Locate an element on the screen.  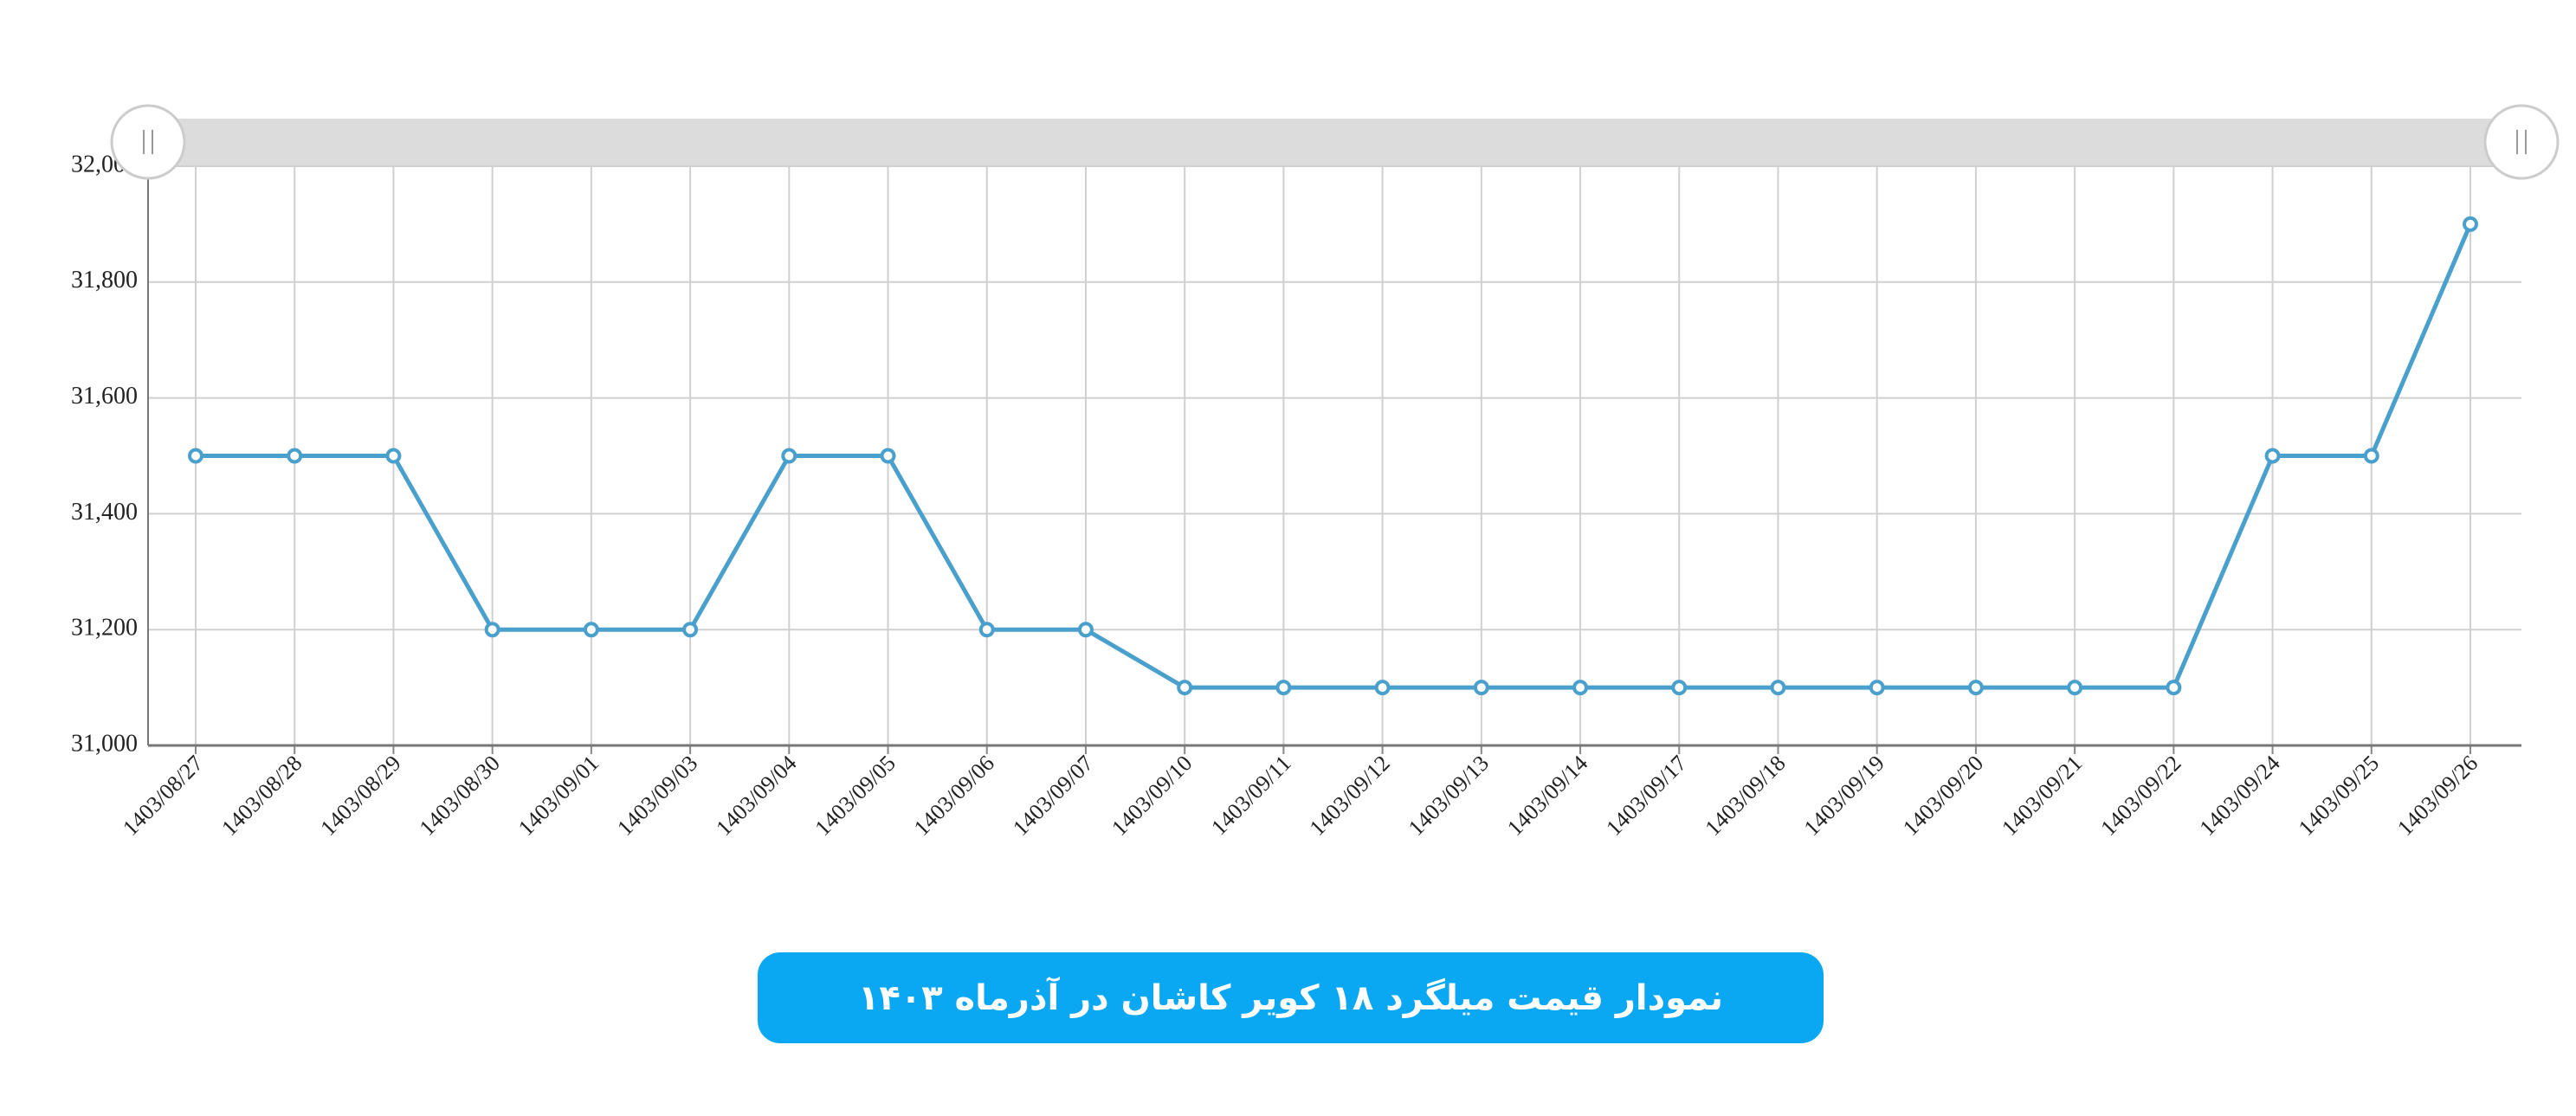
x-tick-label: 1403/09/12 is located at coordinates (1350, 796).